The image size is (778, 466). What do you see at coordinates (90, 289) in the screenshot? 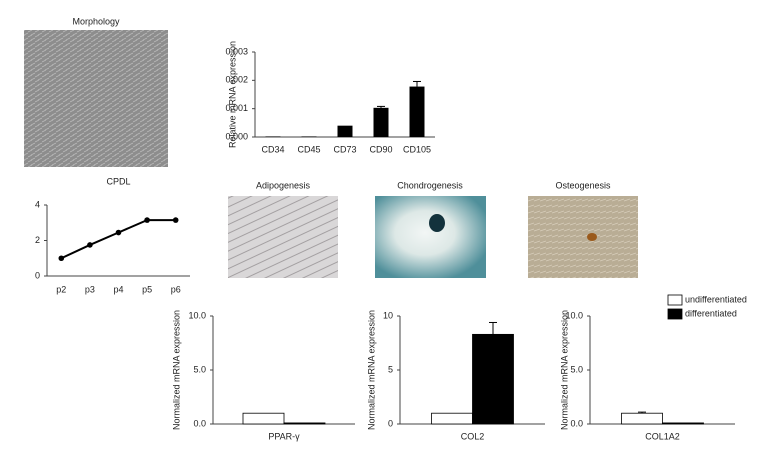
I see `x-tick-label: p3` at bounding box center [90, 289].